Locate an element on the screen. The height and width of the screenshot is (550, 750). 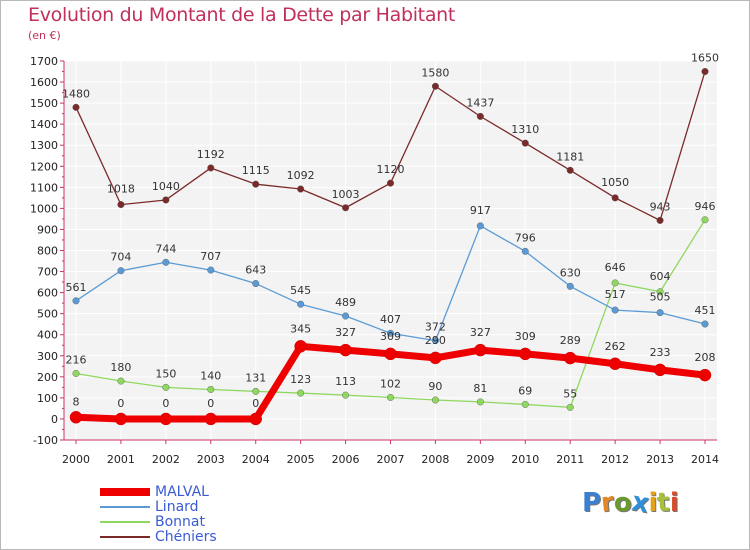
data-label-bonnat: 646 is located at coordinates (615, 267).